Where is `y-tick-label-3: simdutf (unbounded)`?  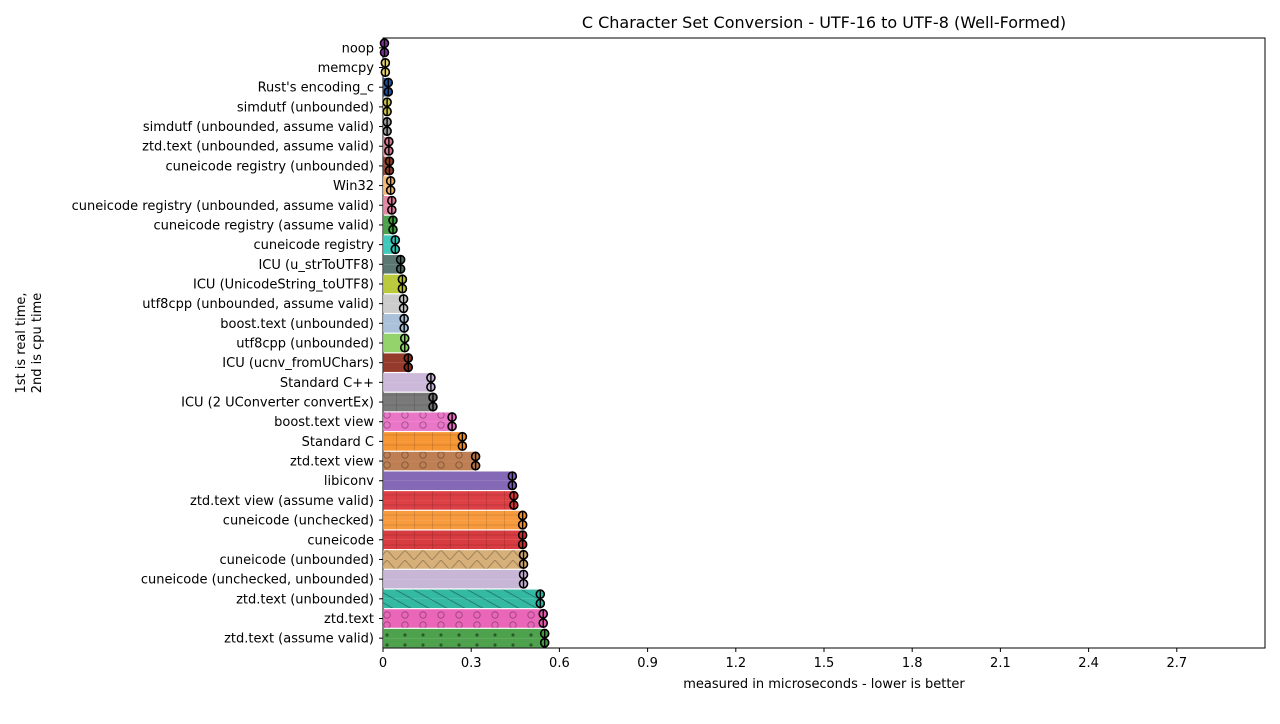 y-tick-label-3: simdutf (unbounded) is located at coordinates (305, 107).